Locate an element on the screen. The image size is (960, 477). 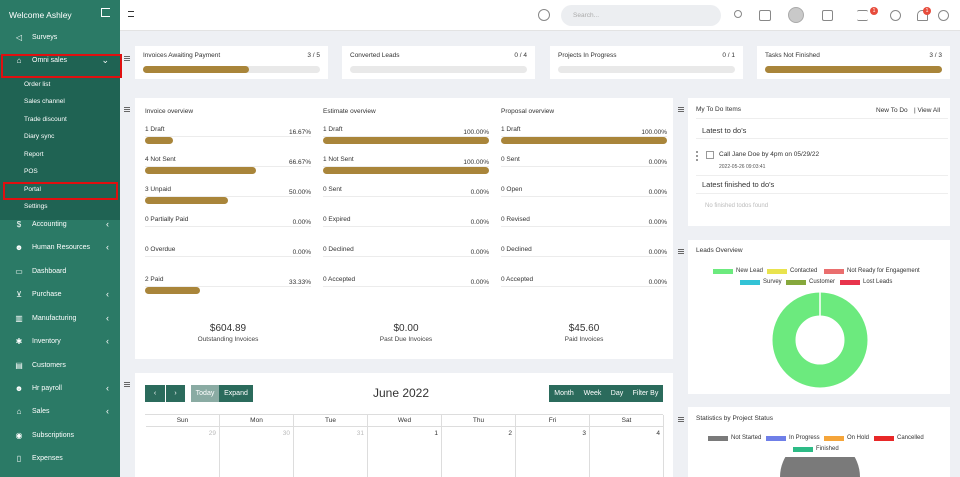
summary-count: 3 / 3 is located at coordinates (935, 55).